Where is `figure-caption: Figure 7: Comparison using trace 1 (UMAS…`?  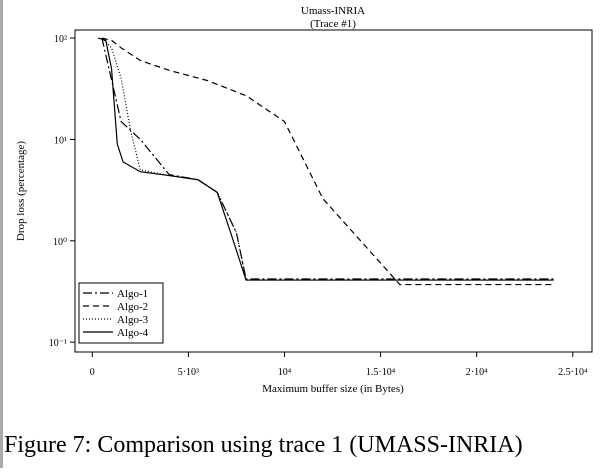
figure-caption: Figure 7: Comparison using trace 1 (UMAS… is located at coordinates (263, 445).